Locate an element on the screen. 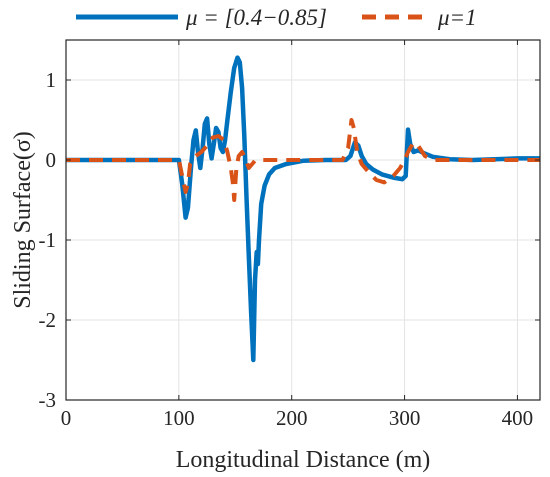  x-tick-label: 200 is located at coordinates (292, 418).